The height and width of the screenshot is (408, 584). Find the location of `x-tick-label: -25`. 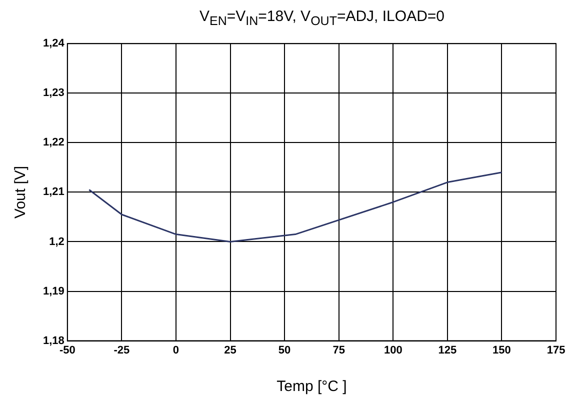

x-tick-label: -25 is located at coordinates (122, 350).